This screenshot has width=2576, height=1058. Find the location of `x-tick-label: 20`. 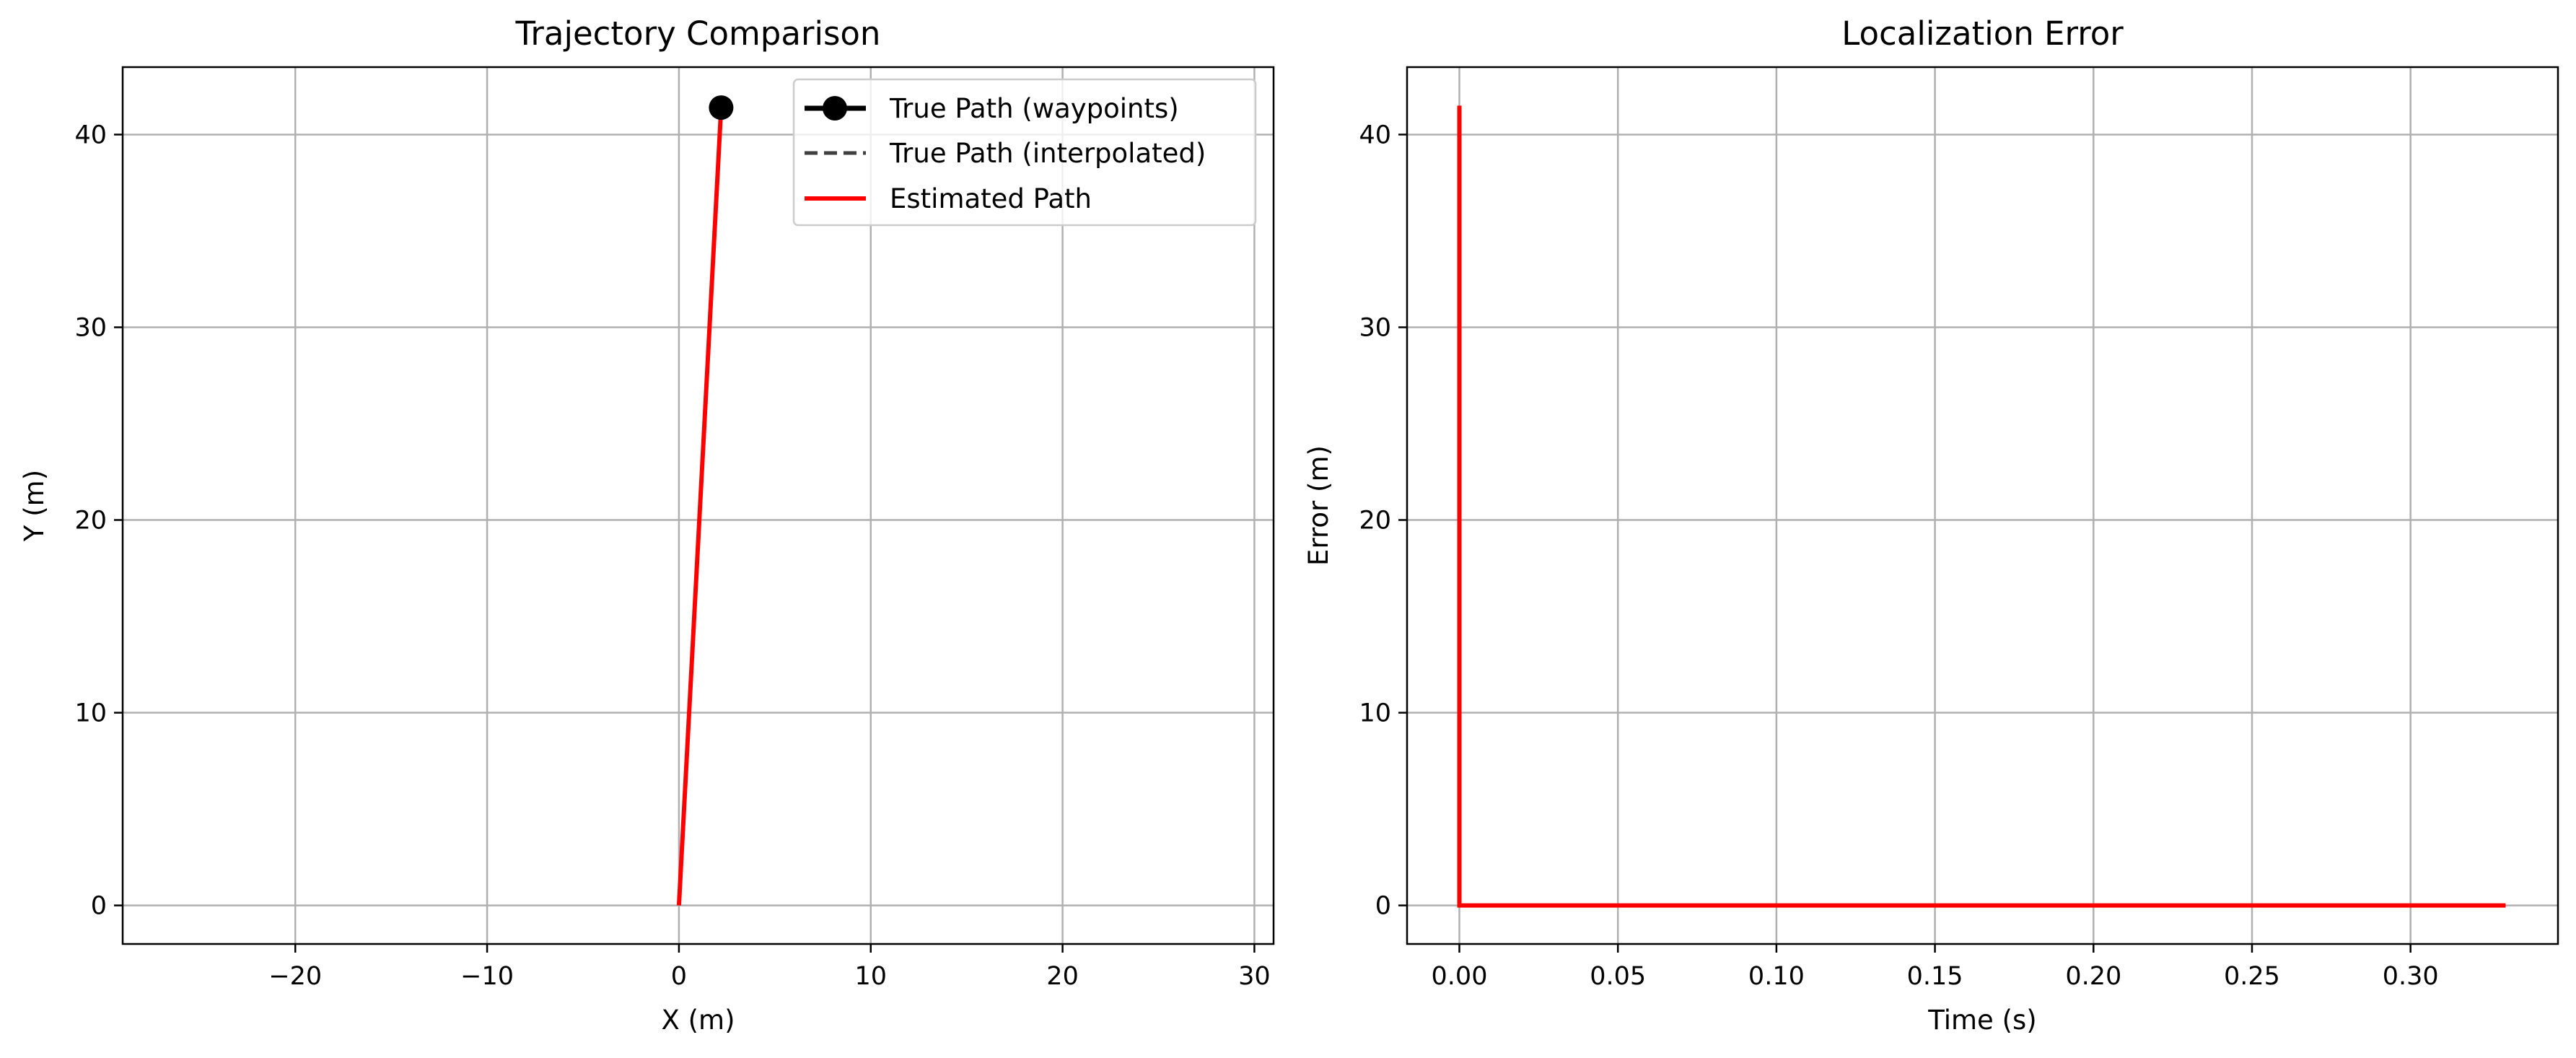

x-tick-label: 20 is located at coordinates (1062, 976).